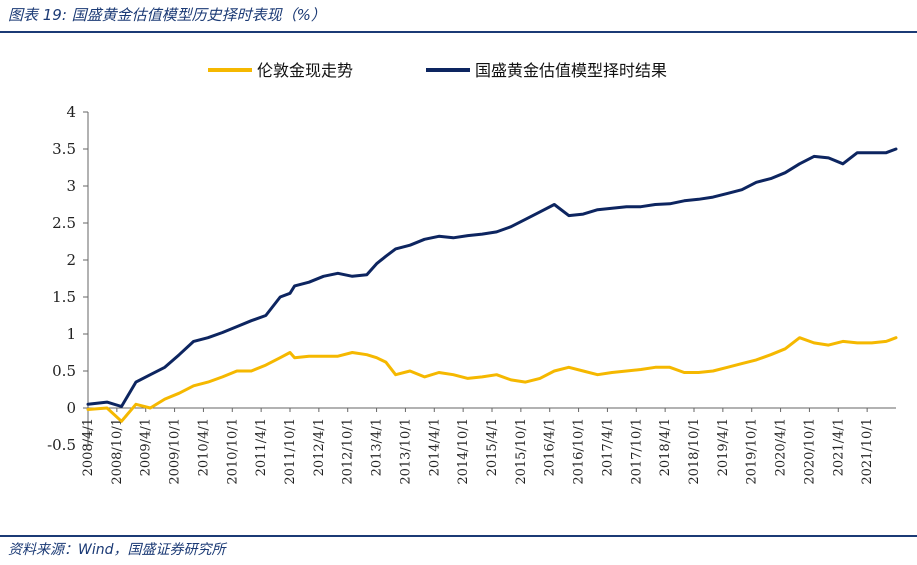 The height and width of the screenshot is (565, 917). What do you see at coordinates (492, 379) in the screenshot?
I see `series-line-gold` at bounding box center [492, 379].